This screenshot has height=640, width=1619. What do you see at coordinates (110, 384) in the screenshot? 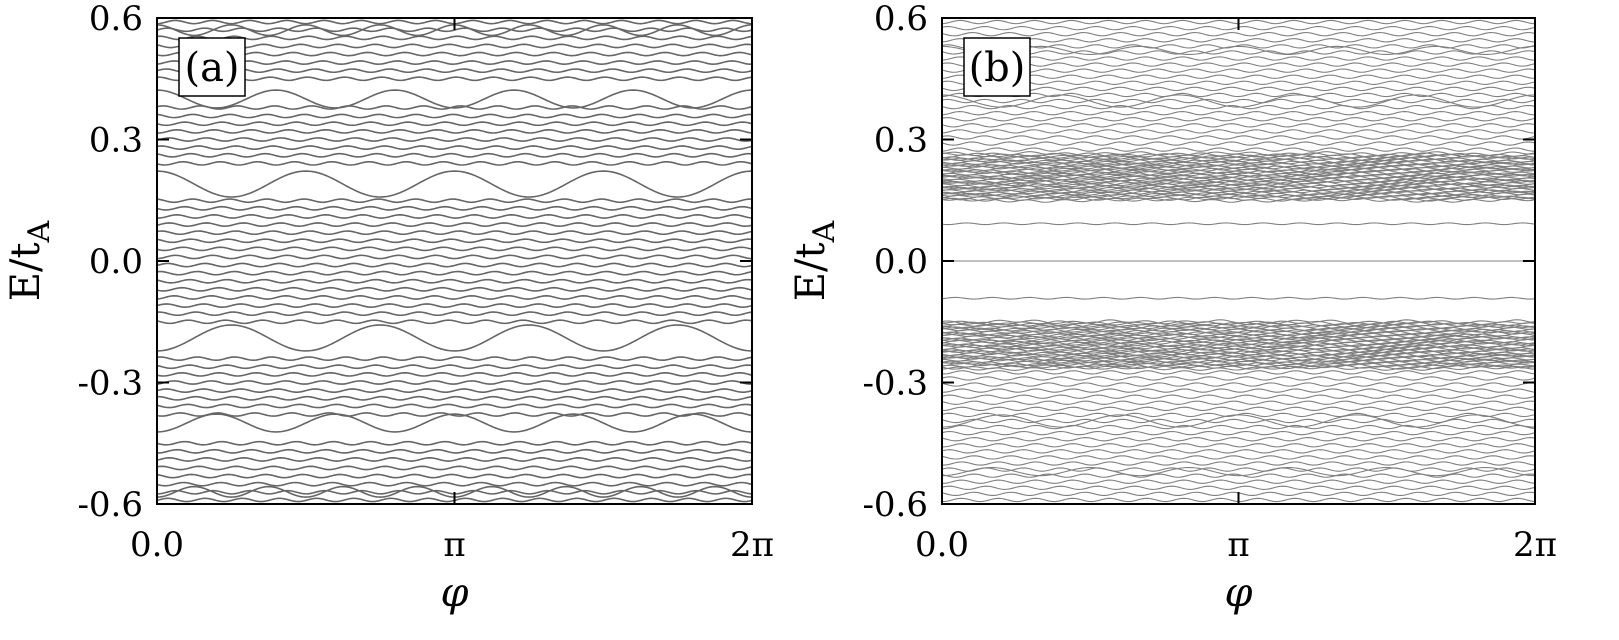
I see `y-tick-label: -0.3` at bounding box center [110, 384].